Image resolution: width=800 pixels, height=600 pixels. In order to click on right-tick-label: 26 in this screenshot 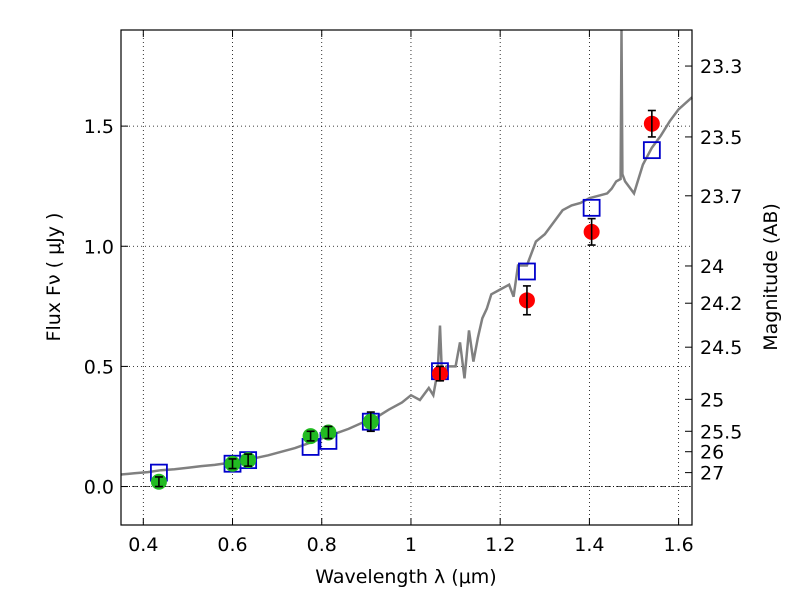, I will do `click(712, 453)`.